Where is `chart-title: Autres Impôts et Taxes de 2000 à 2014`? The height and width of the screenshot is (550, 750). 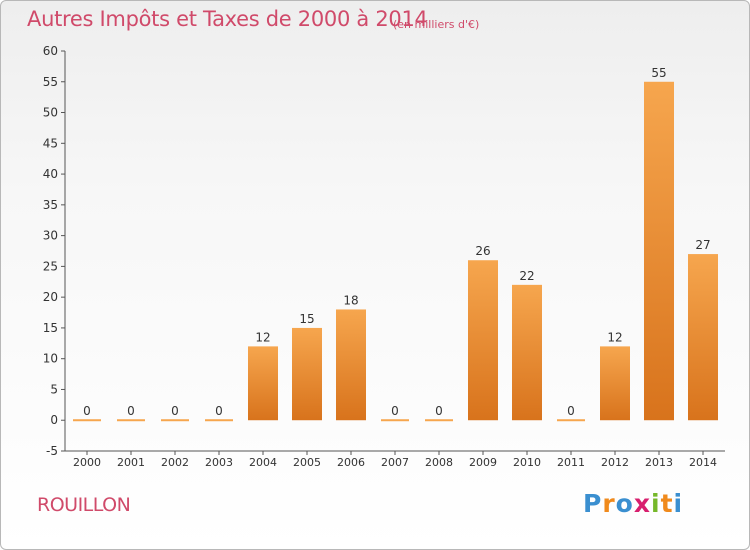
chart-title: Autres Impôts et Taxes de 2000 à 2014 is located at coordinates (227, 19).